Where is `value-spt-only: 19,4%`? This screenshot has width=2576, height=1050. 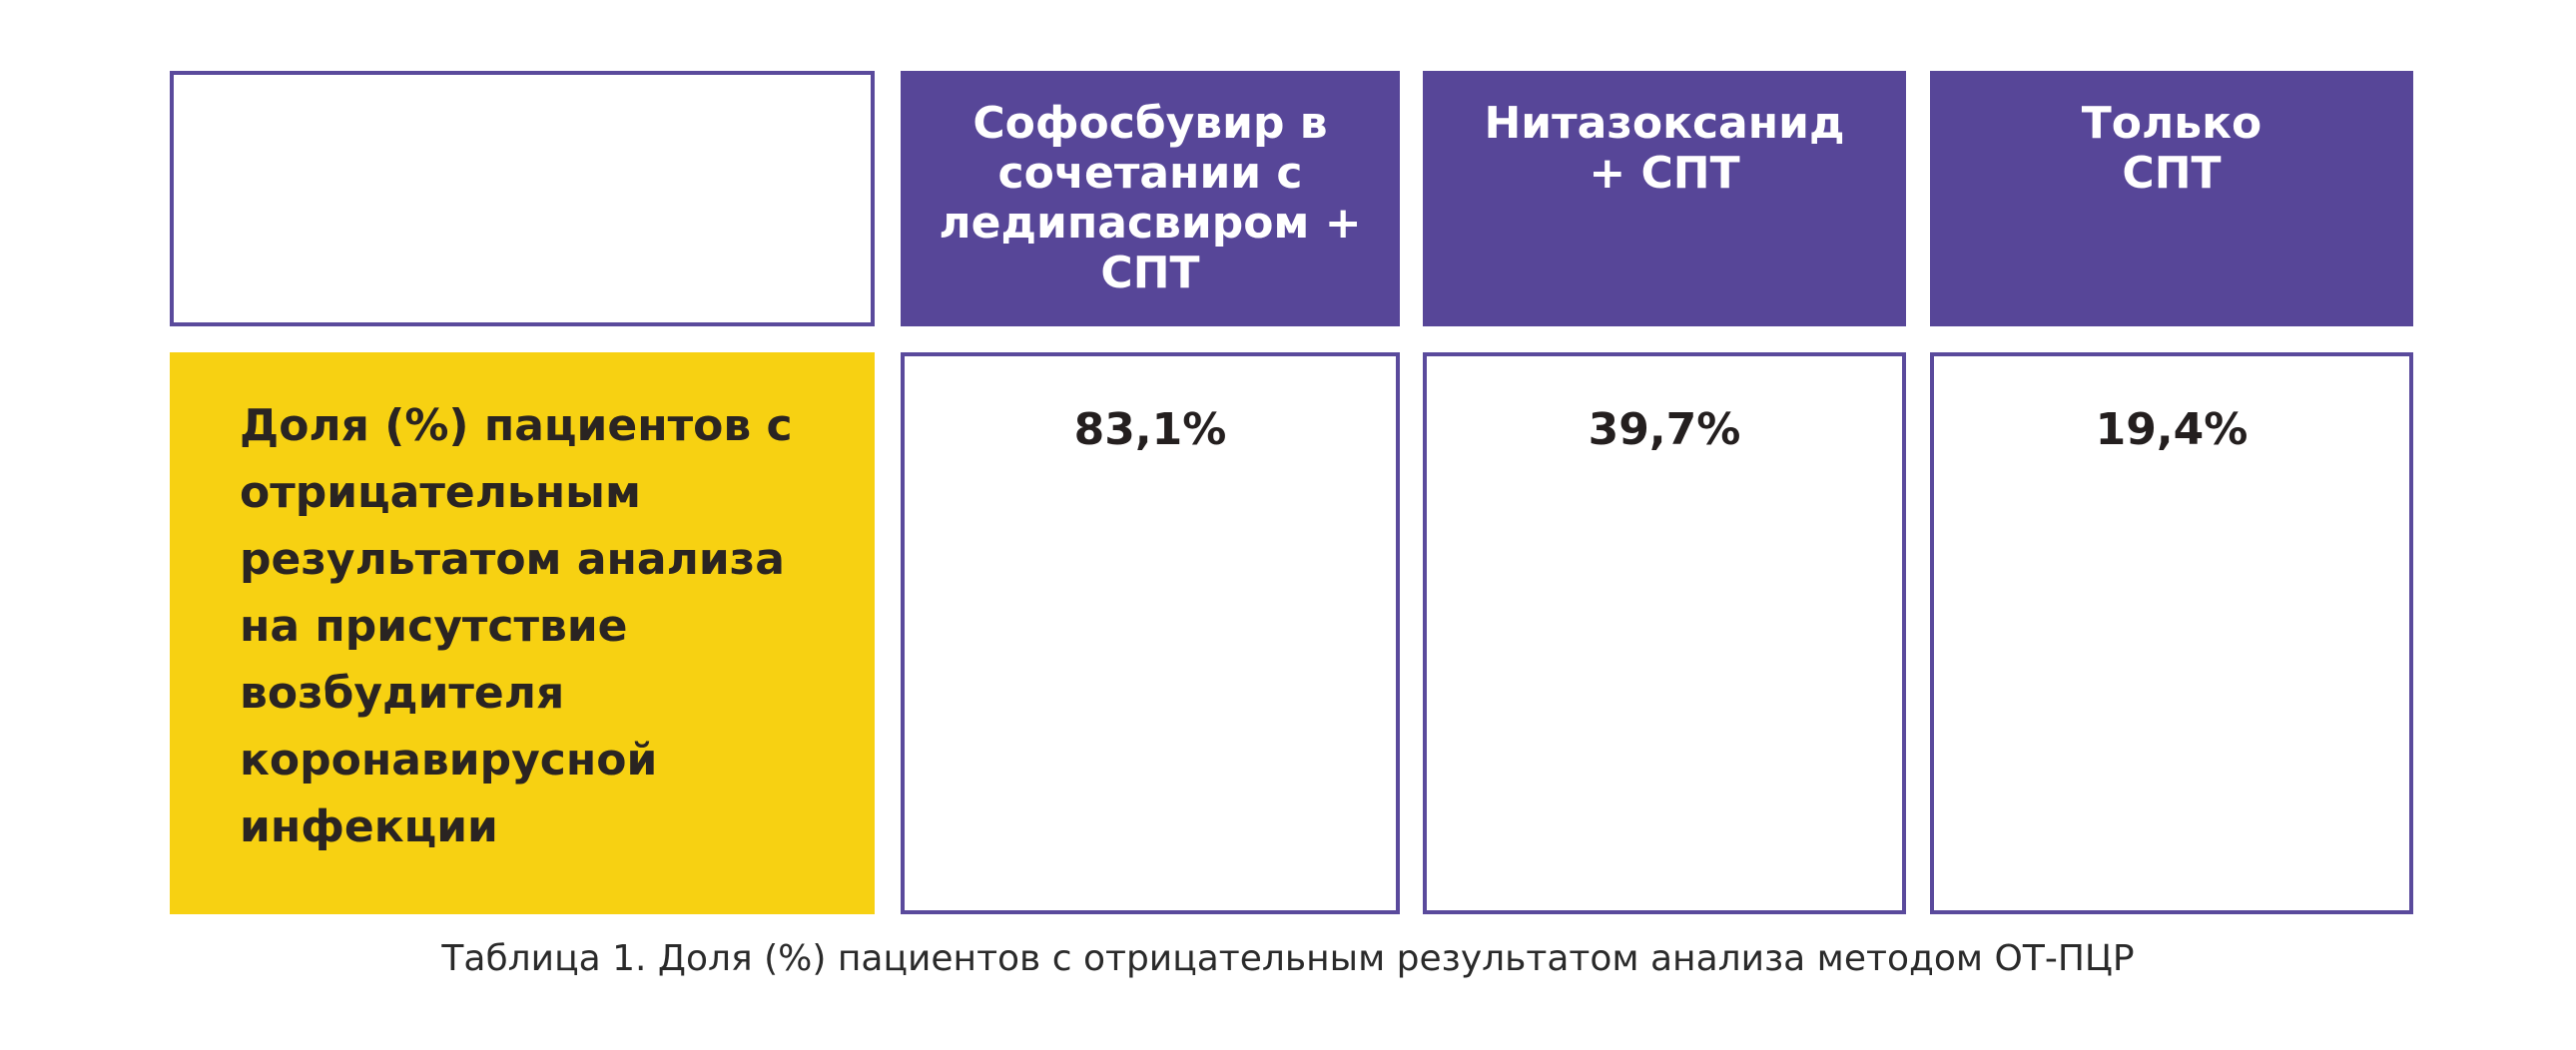
value-spt-only: 19,4% is located at coordinates (2171, 633).